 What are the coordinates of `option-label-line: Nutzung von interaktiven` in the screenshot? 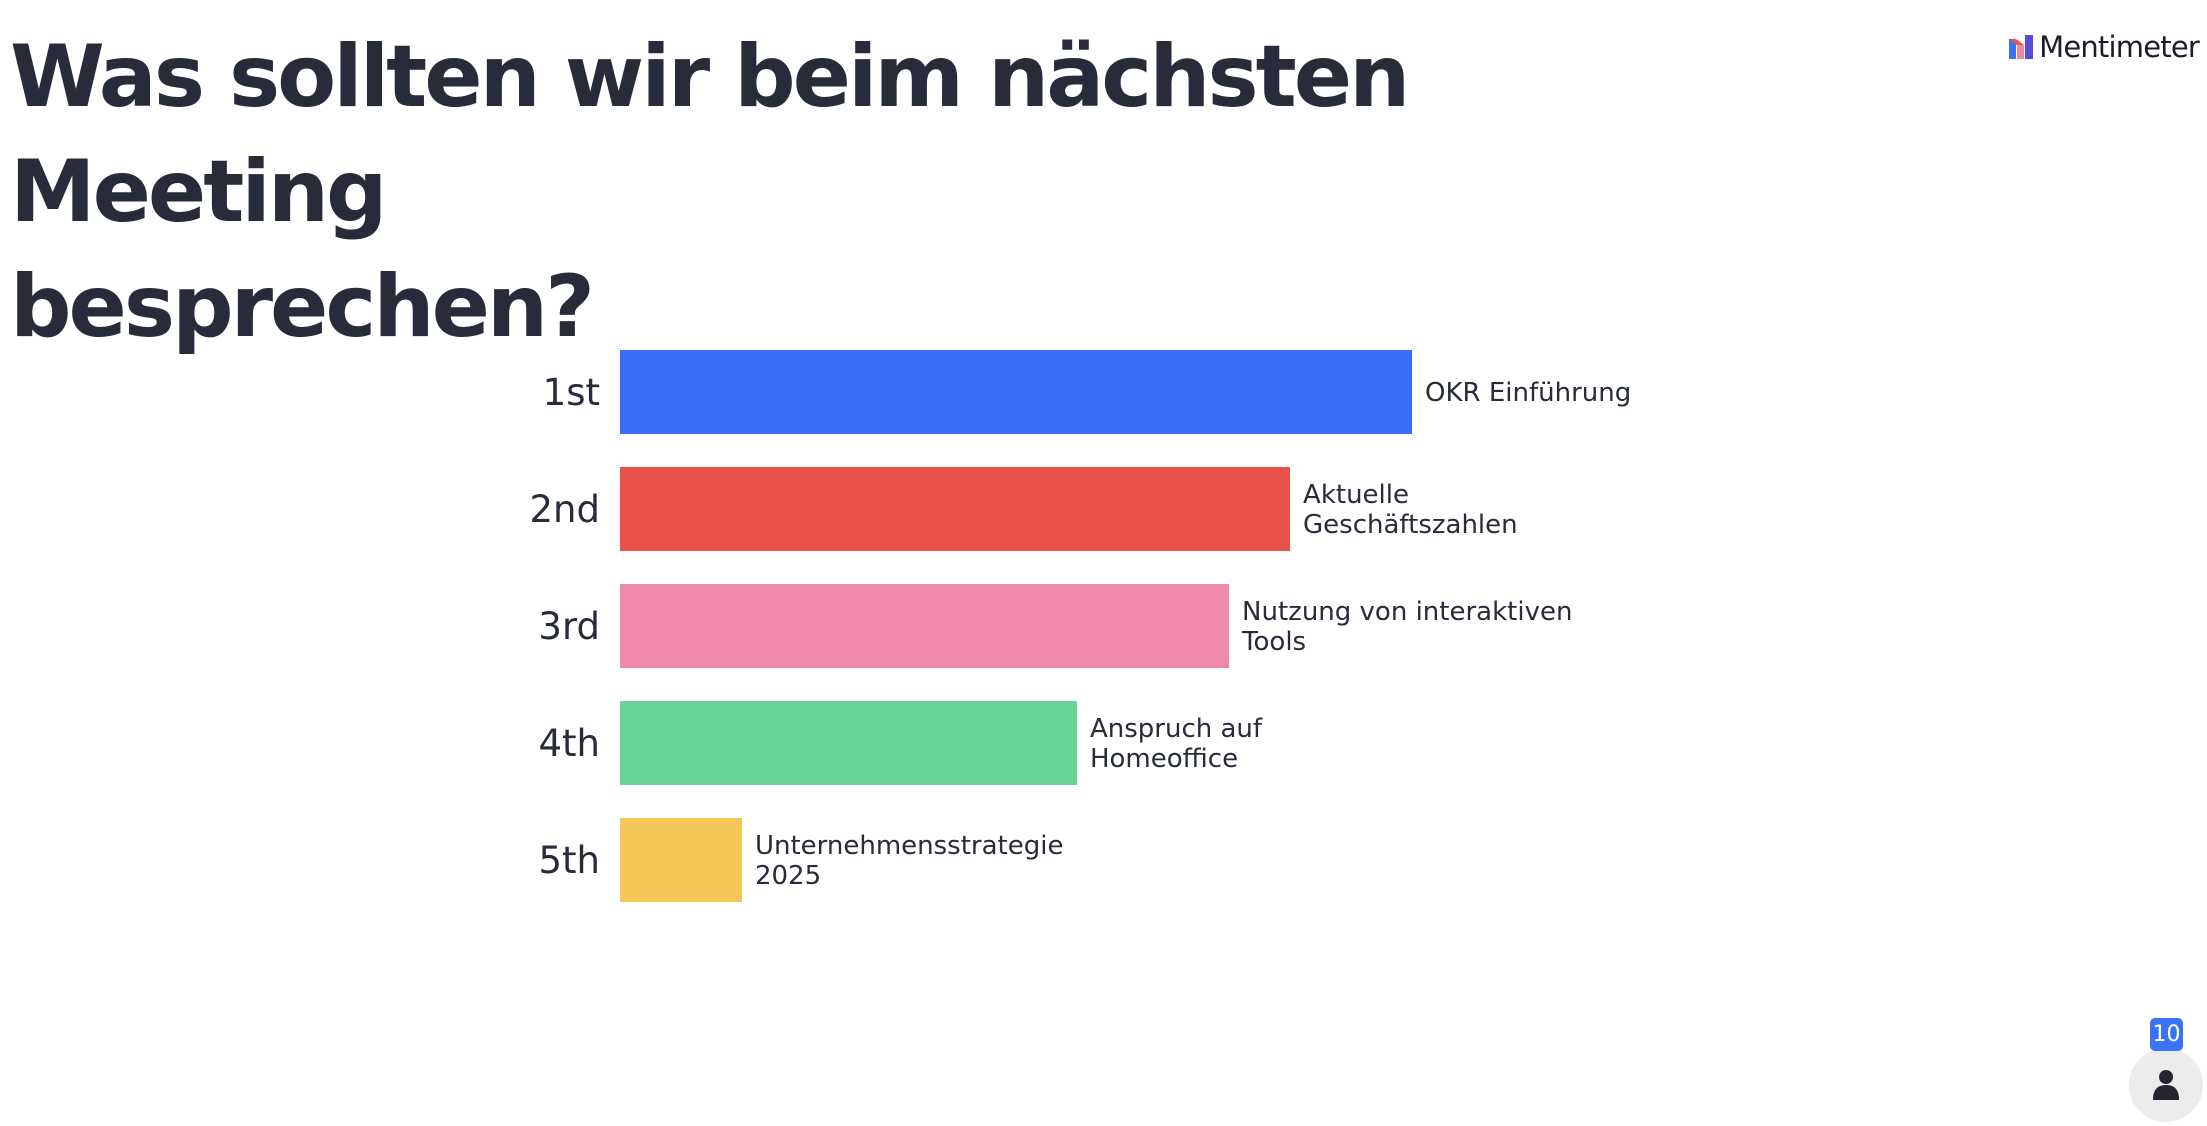 It's located at (1407, 612).